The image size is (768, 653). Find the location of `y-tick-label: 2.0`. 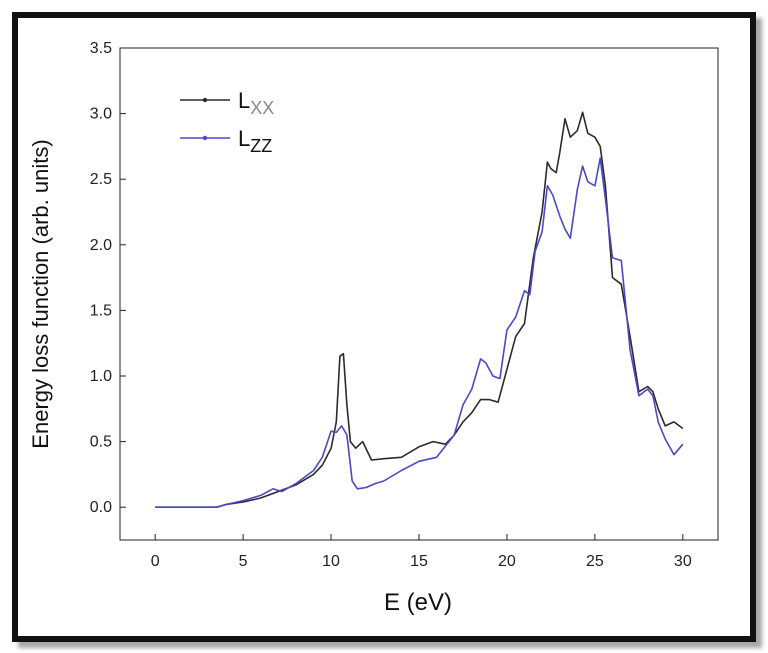

y-tick-label: 2.0 is located at coordinates (101, 245).